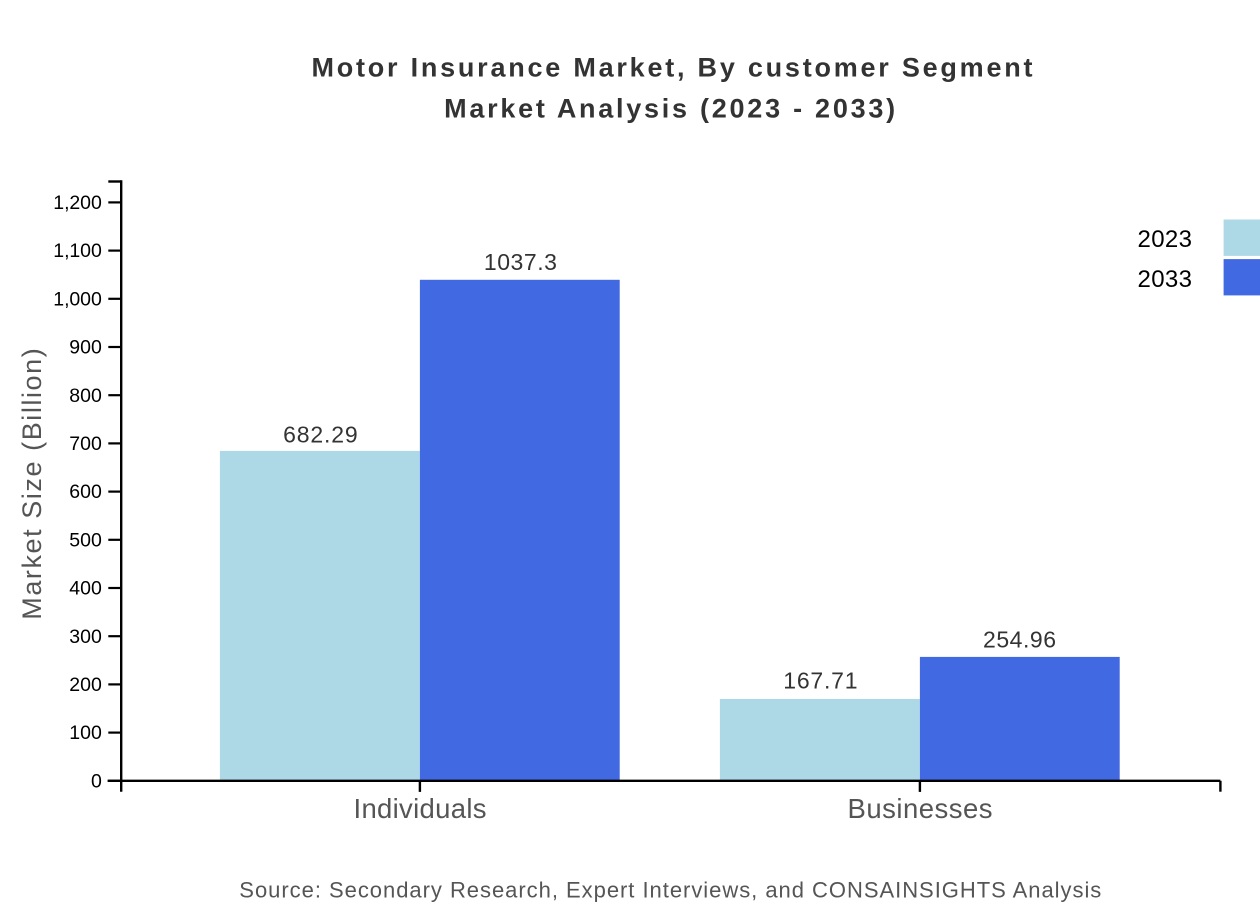 The height and width of the screenshot is (920, 1260). I want to click on svg-text: 1,000, so click(77, 299).